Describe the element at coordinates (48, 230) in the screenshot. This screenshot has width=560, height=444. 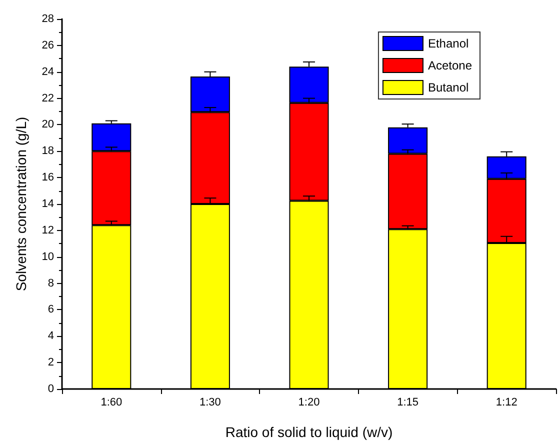
I see `y-tick-label: 12` at that location.